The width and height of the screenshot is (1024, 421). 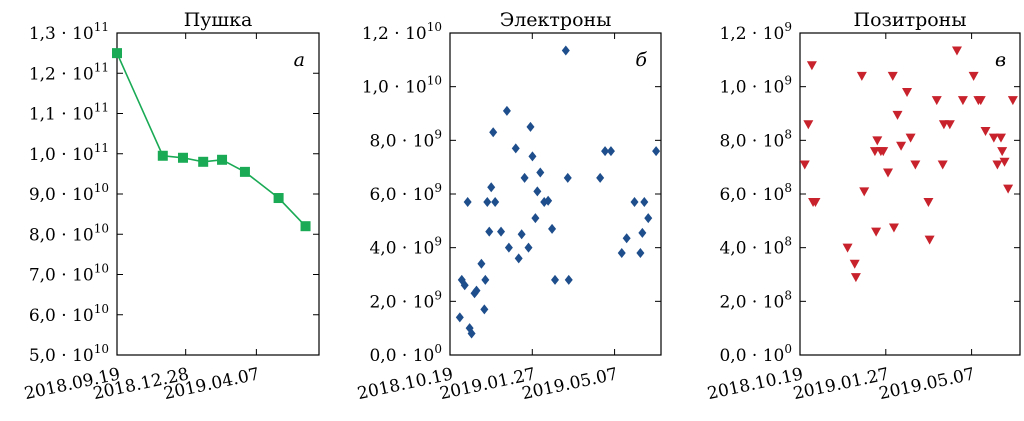 I want to click on x-tick-label: 2018.10.19, so click(x=755, y=384).